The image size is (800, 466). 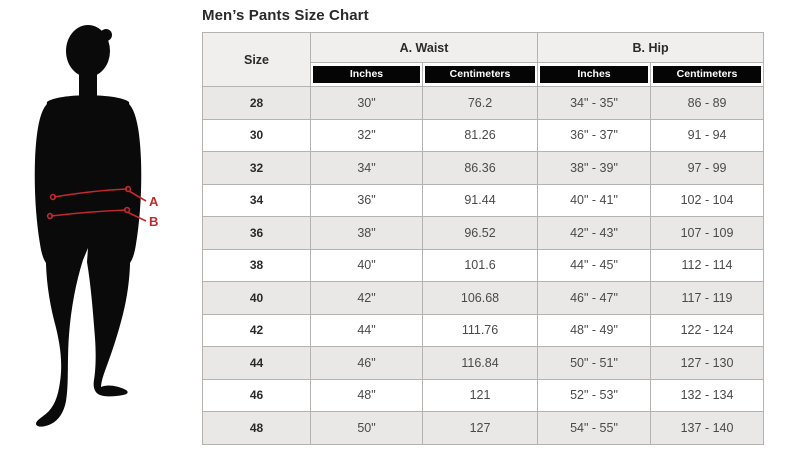 I want to click on hip-cm-cell: 112 - 114, so click(x=707, y=265).